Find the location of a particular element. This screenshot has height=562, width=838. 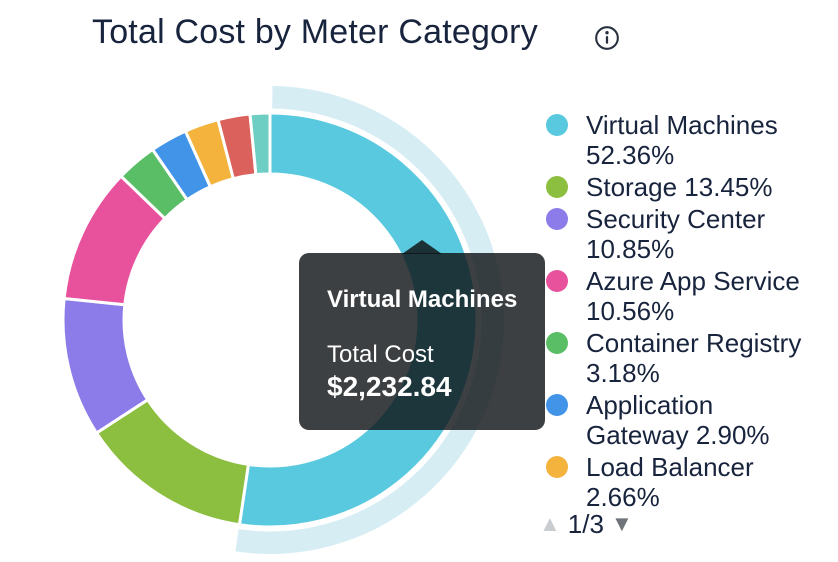

legend-item-label: Azure App Service 10.56% is located at coordinates (693, 296).